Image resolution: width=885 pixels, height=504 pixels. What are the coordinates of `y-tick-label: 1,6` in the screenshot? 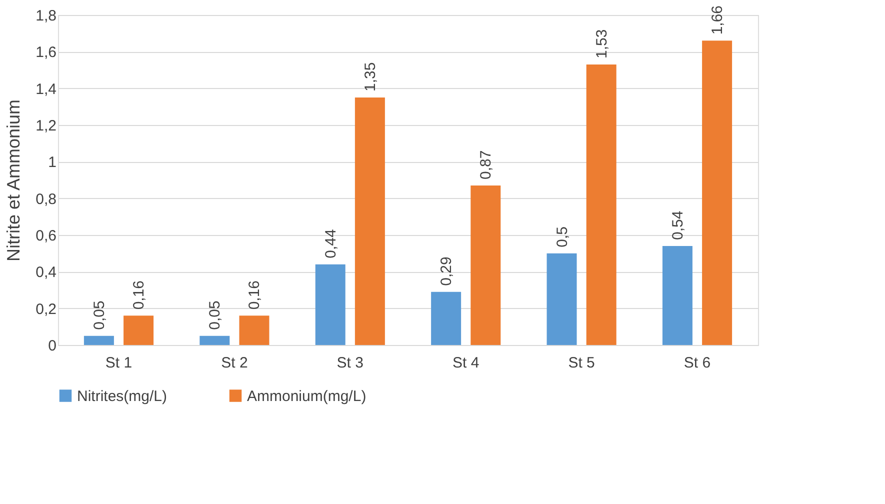 It's located at (46, 53).